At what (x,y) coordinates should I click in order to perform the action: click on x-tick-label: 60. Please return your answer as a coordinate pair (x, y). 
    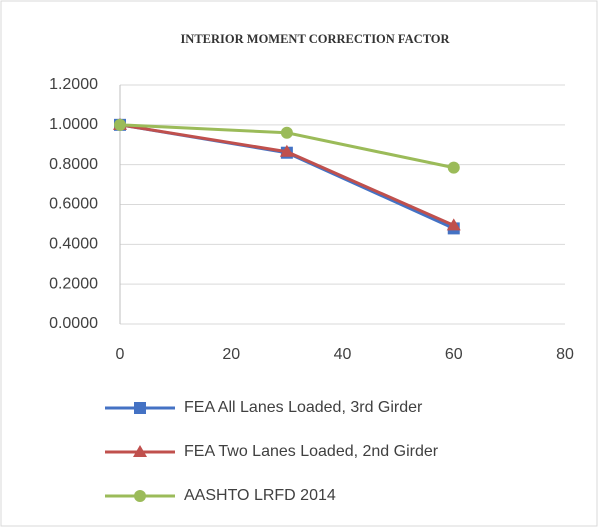
    Looking at the image, I should click on (454, 354).